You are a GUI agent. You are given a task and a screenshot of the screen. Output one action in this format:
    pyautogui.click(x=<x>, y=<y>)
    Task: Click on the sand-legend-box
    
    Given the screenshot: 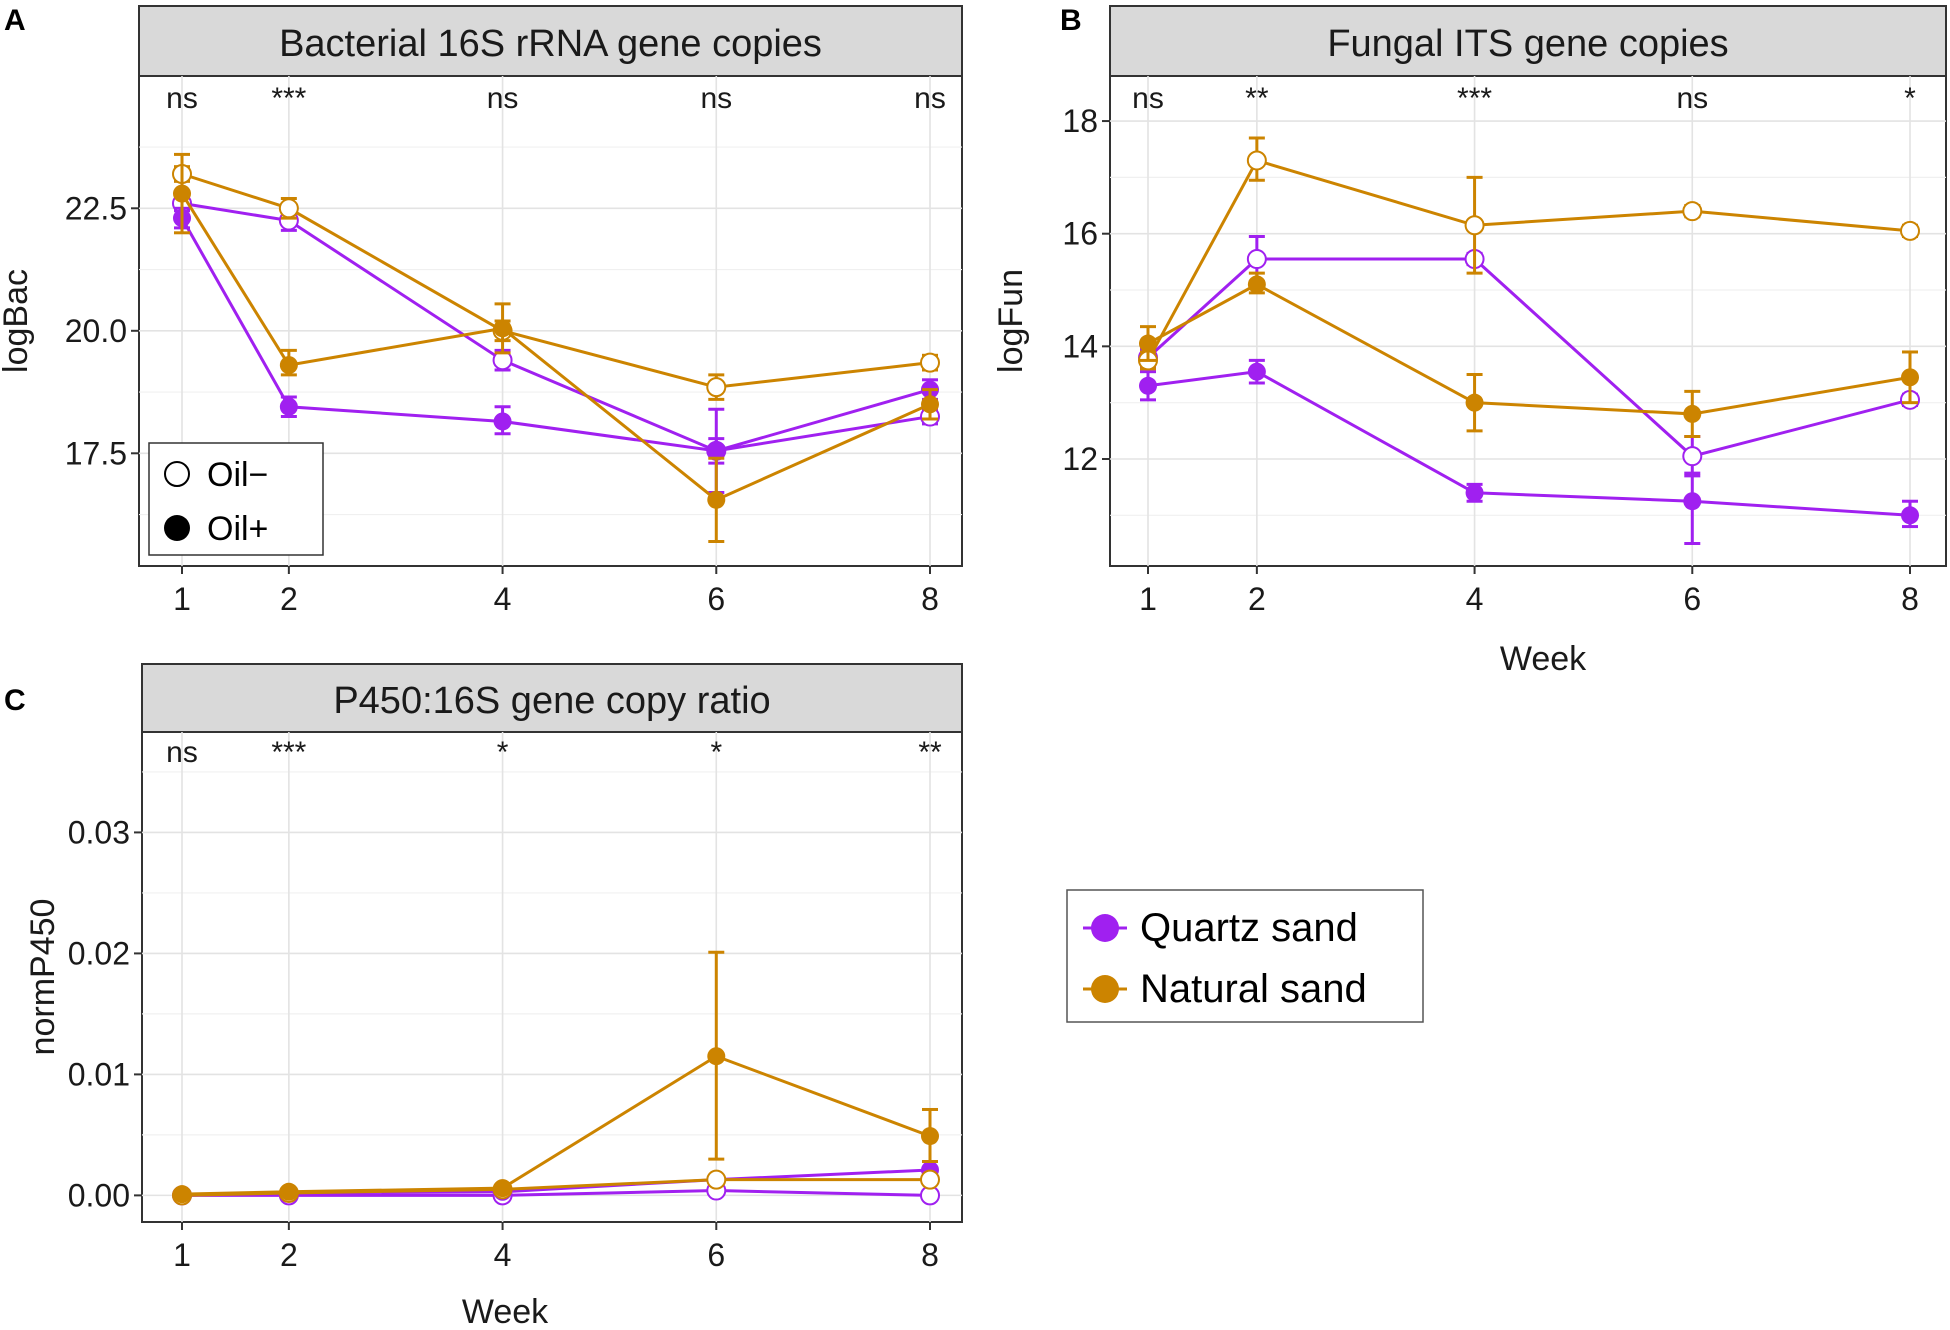 What is the action you would take?
    pyautogui.click(x=1245, y=956)
    